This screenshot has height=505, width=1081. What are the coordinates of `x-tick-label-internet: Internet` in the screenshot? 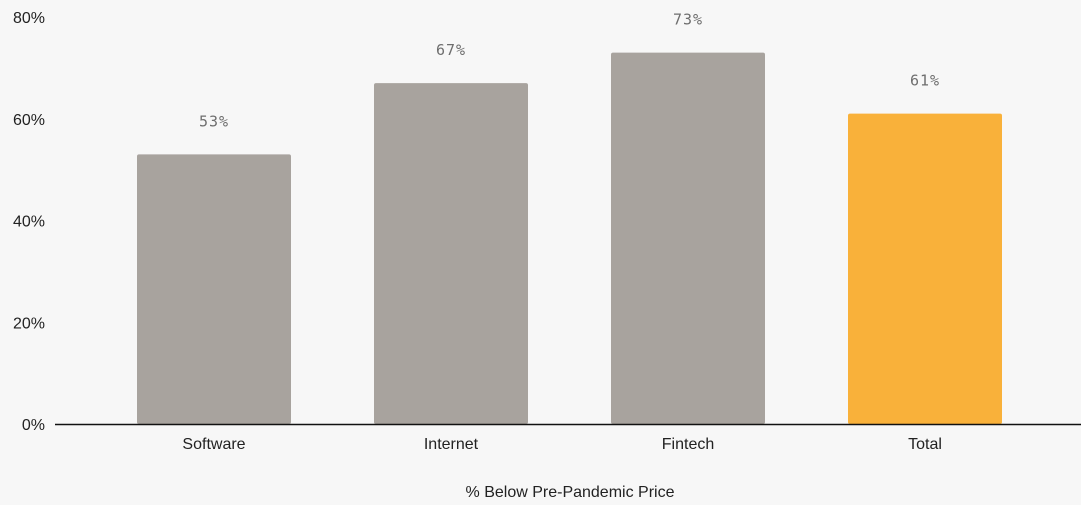 It's located at (451, 444).